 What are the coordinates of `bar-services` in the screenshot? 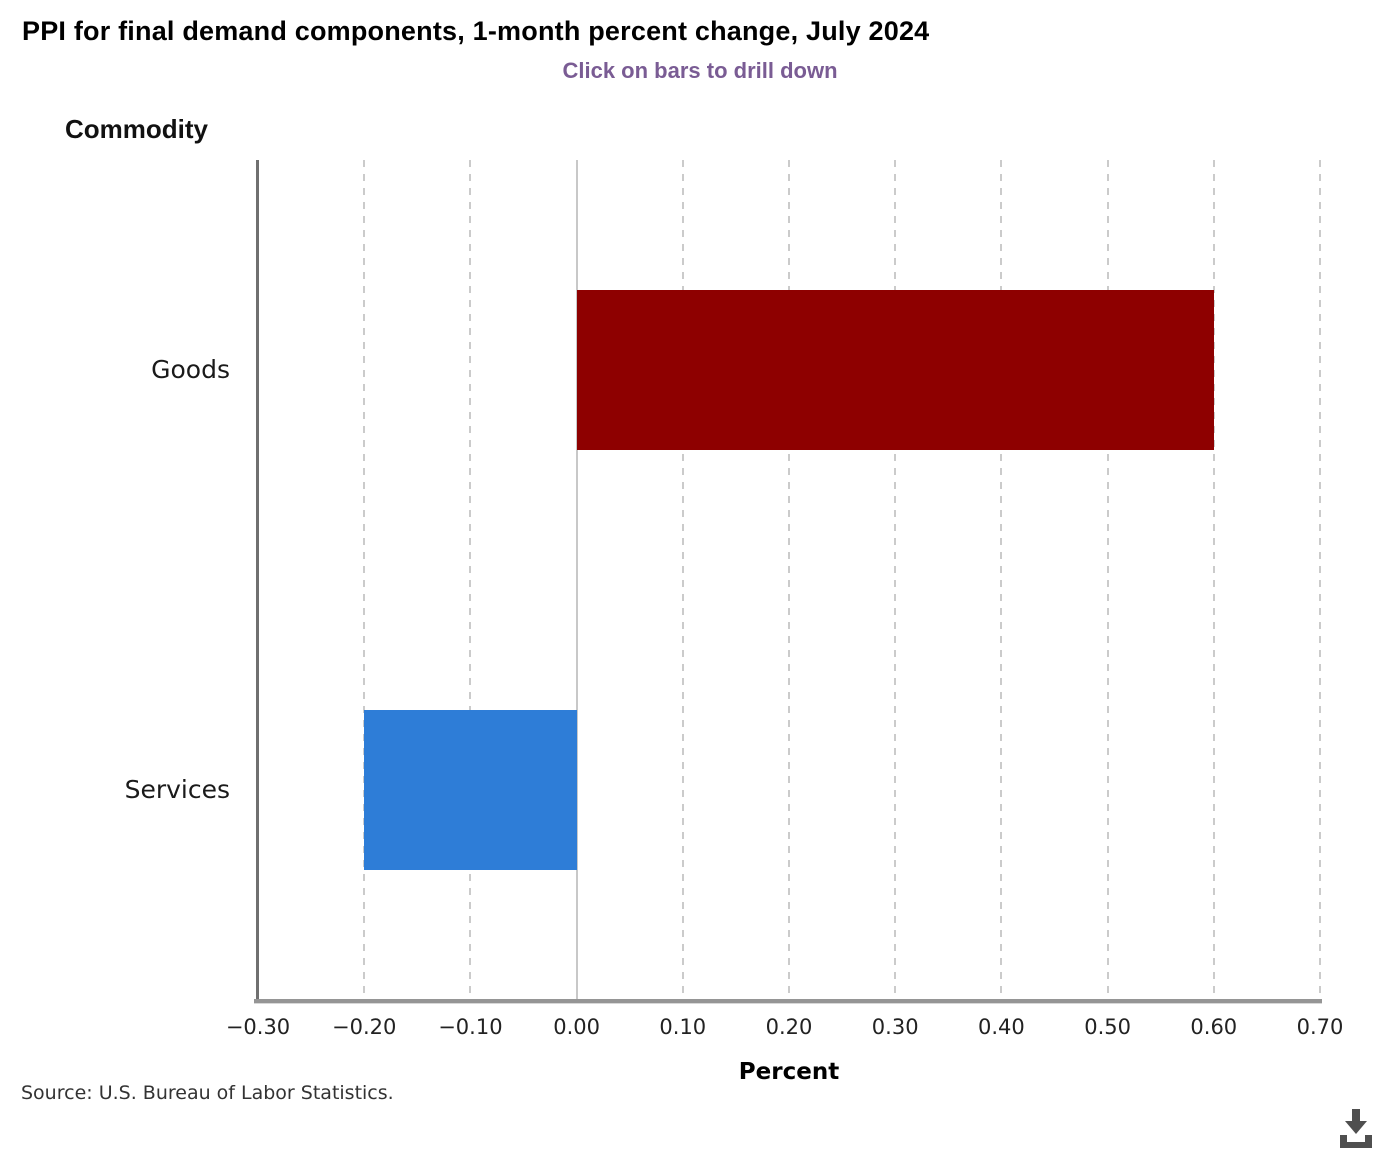 It's located at (470, 790).